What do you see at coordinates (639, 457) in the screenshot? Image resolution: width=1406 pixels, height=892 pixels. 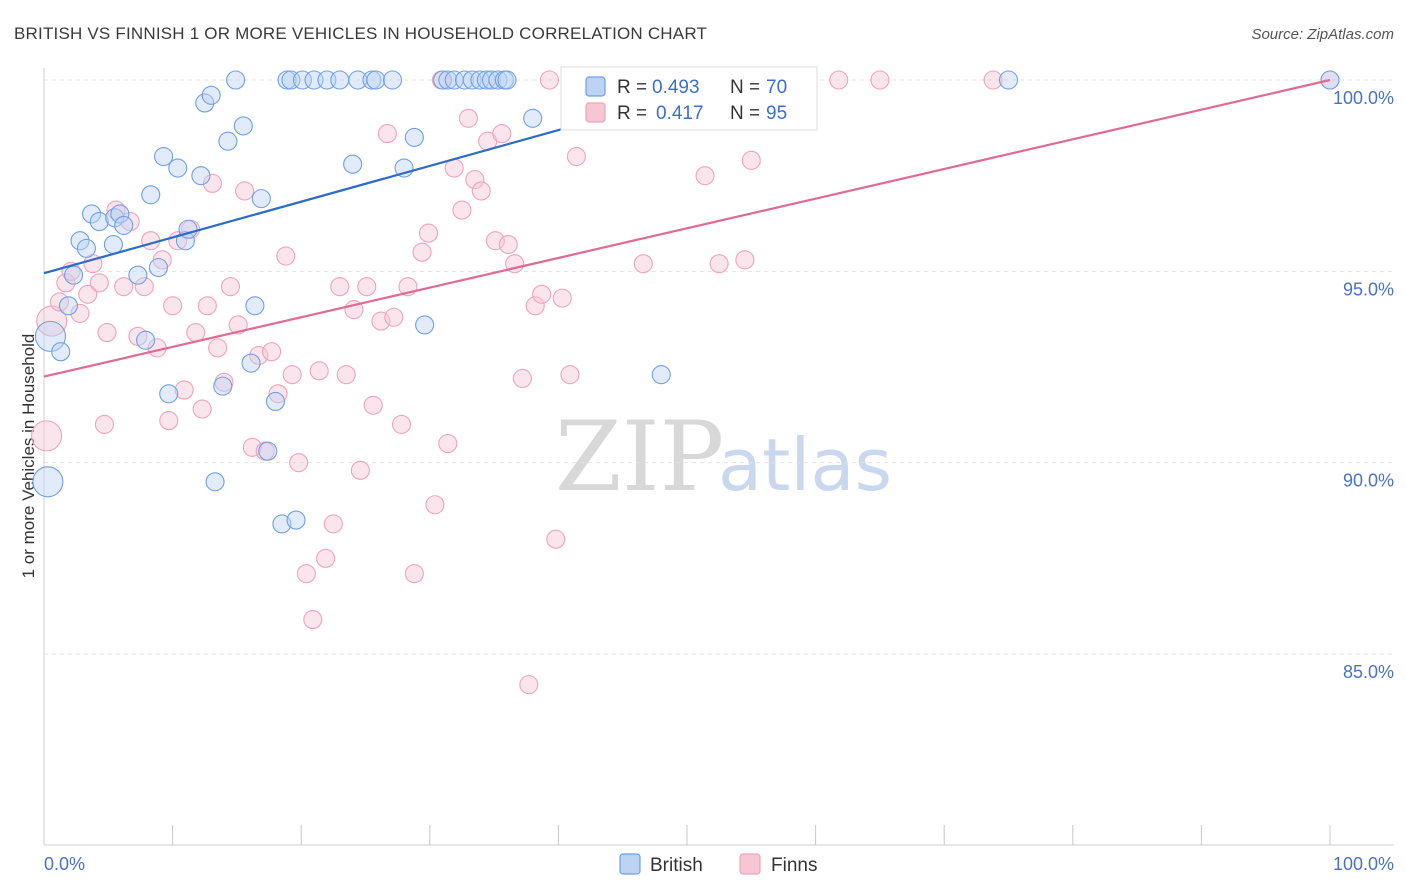 I see `watermark-zip: ZIP` at bounding box center [639, 457].